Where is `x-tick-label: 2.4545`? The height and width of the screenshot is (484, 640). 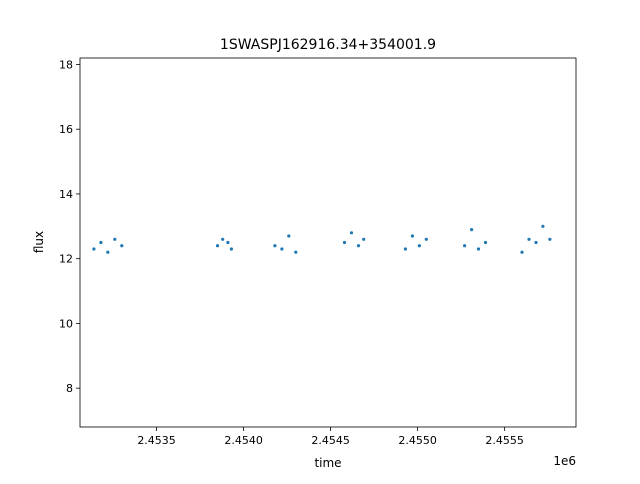
x-tick-label: 2.4545 is located at coordinates (330, 440).